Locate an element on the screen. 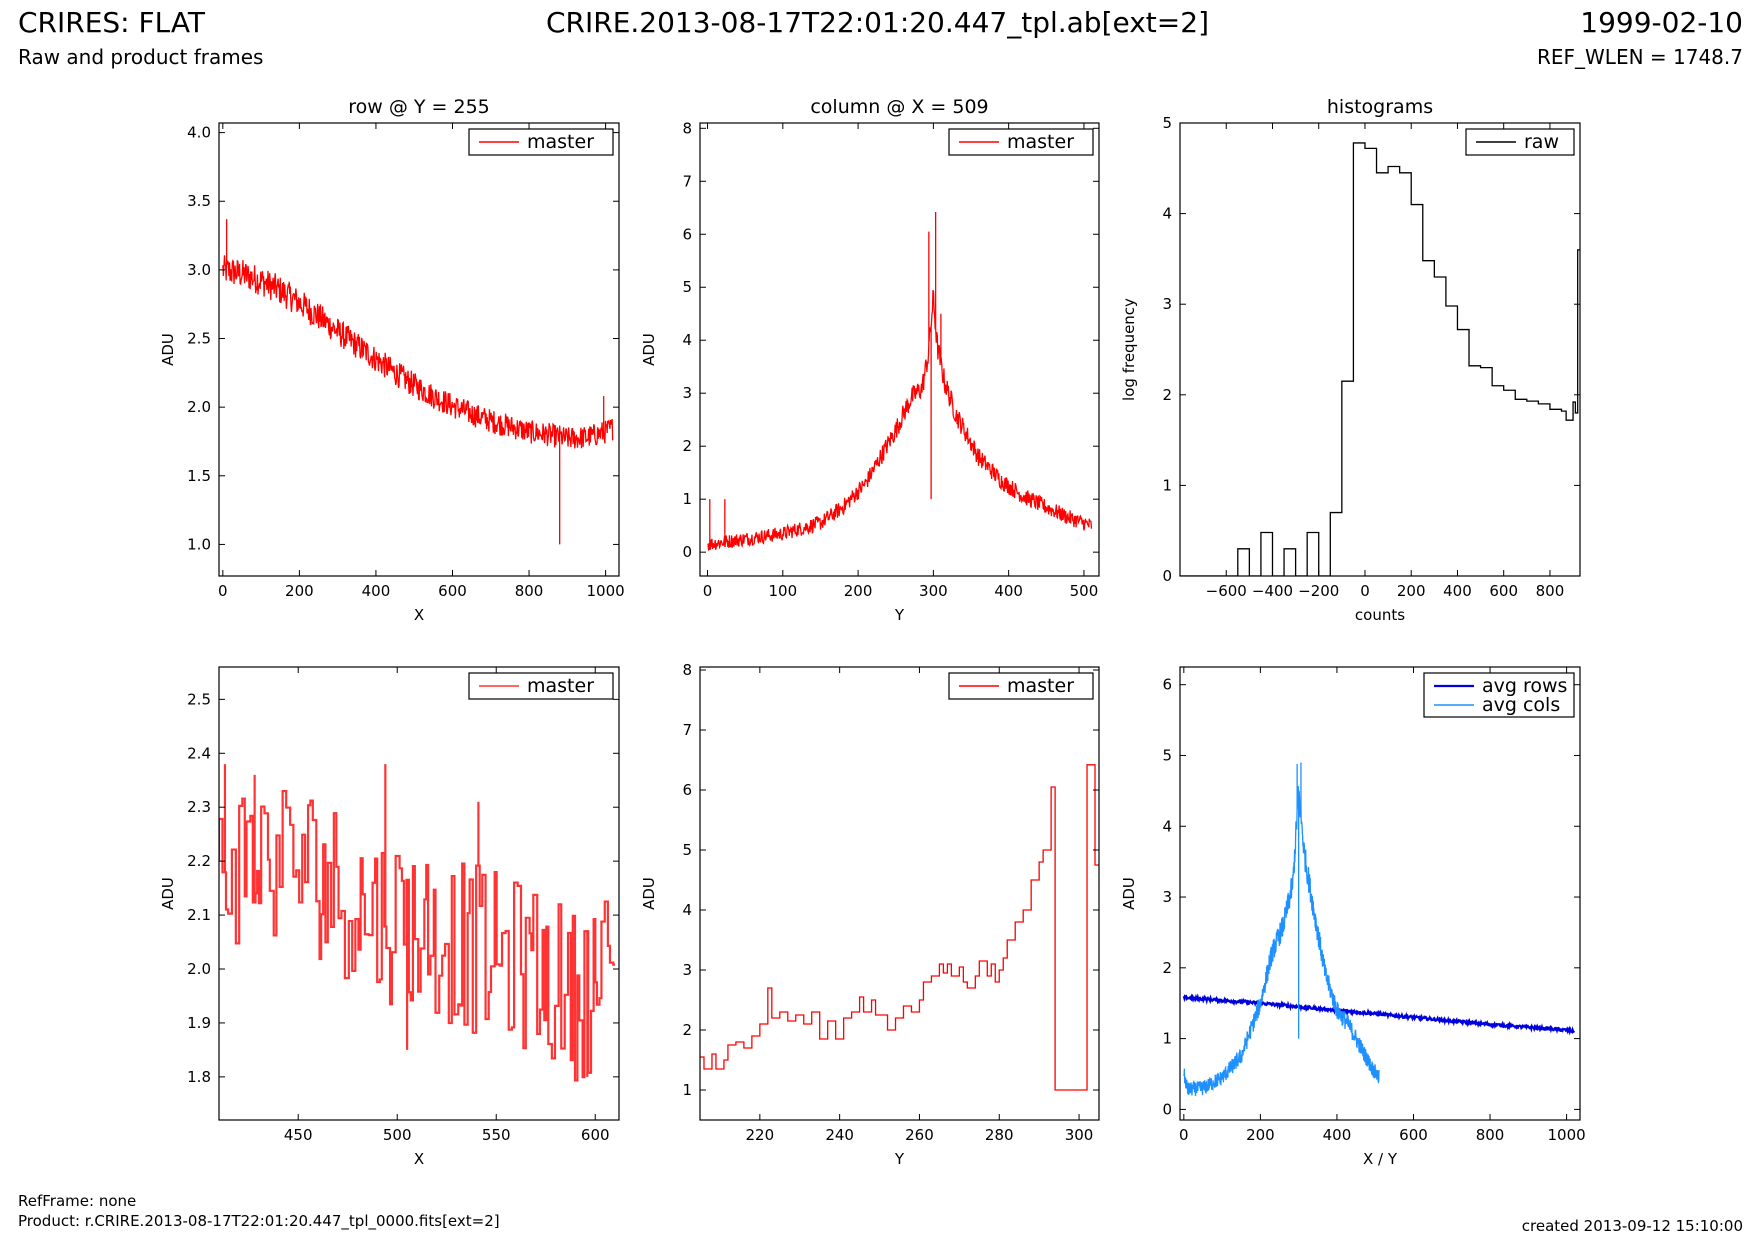  legend-label: raw is located at coordinates (1541, 142).